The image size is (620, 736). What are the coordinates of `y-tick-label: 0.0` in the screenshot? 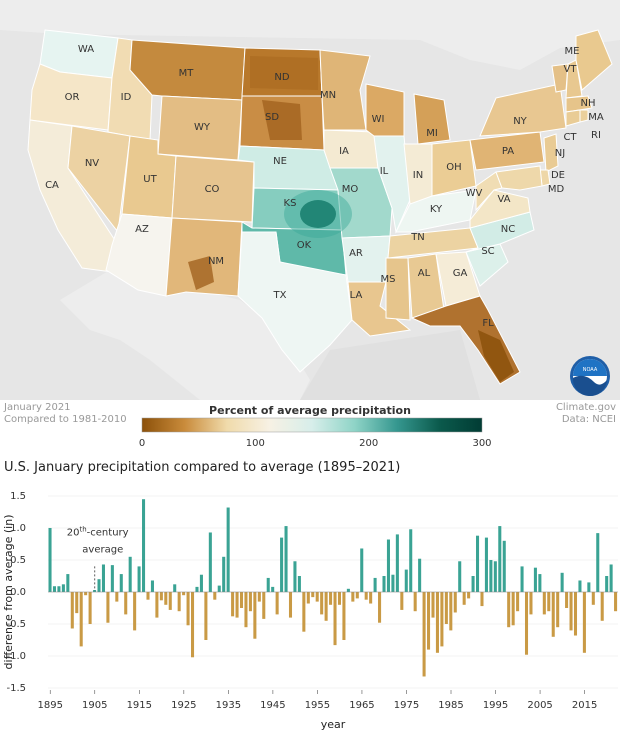 It's located at (18, 592).